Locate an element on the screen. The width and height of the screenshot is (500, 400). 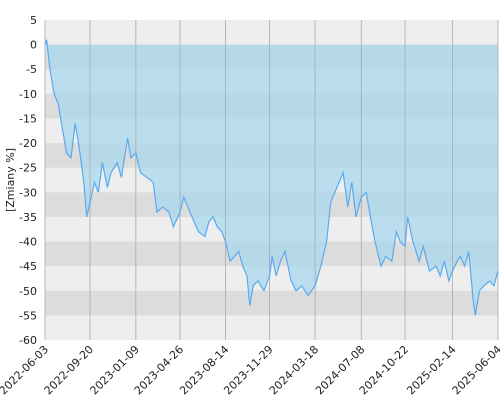
y-tick-label: -35 is located at coordinates (28, 217).